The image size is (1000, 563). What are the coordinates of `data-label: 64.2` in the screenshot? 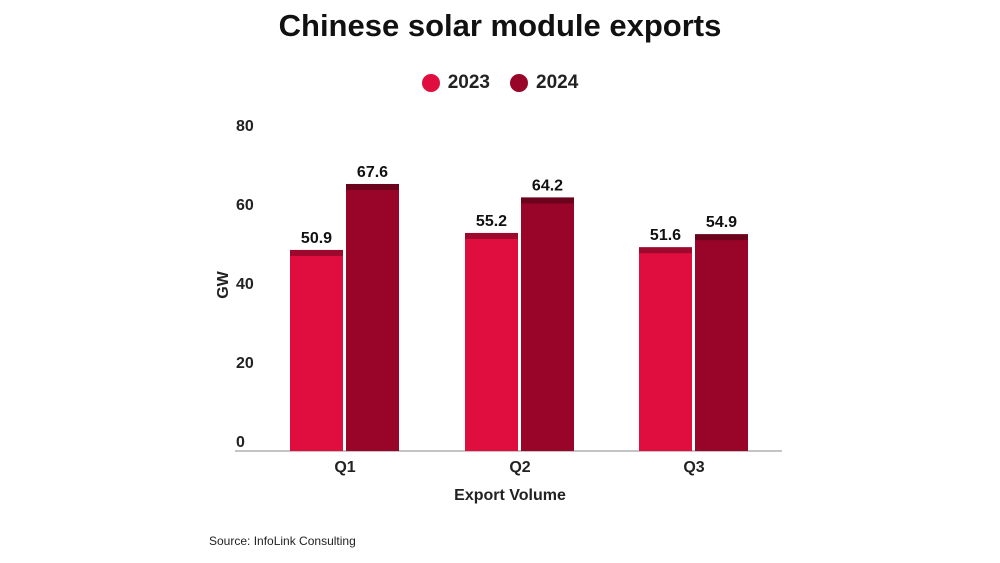 It's located at (547, 185).